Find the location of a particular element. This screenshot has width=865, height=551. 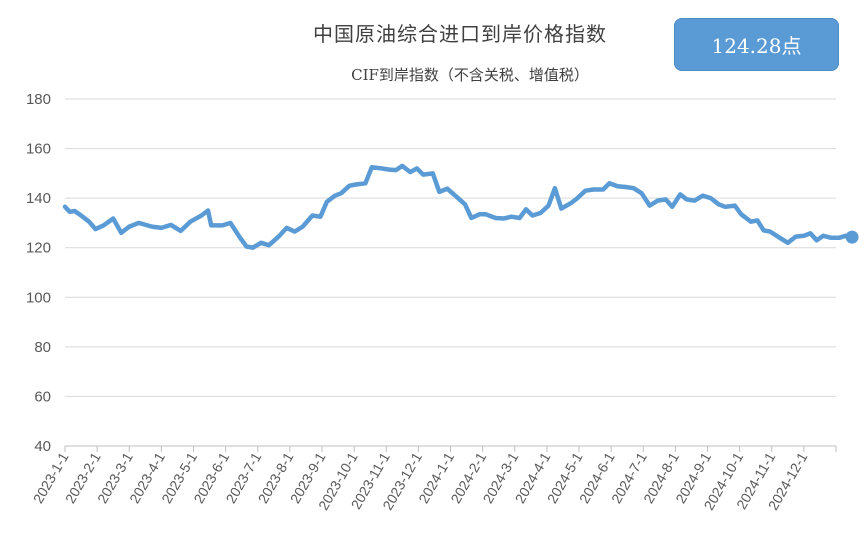

series-line is located at coordinates (458, 206).